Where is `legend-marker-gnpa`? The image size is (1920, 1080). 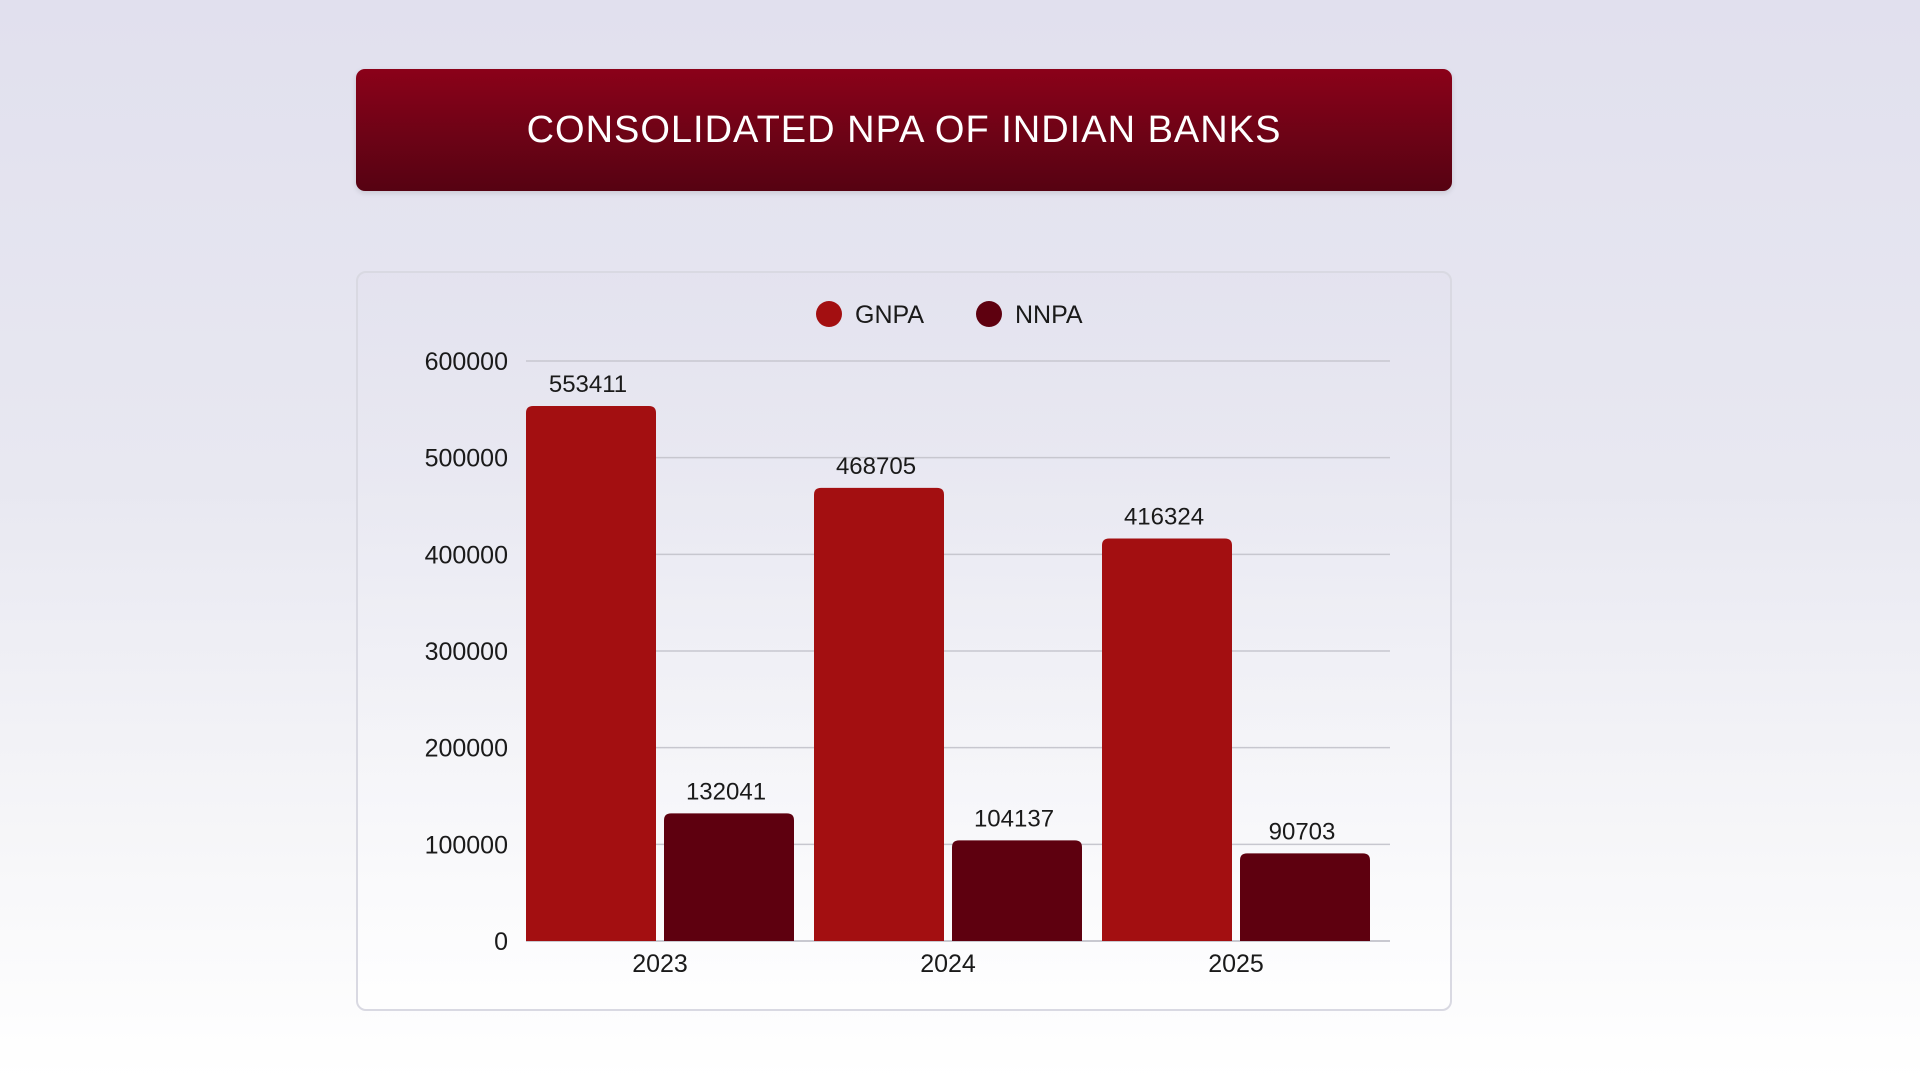
legend-marker-gnpa is located at coordinates (829, 314).